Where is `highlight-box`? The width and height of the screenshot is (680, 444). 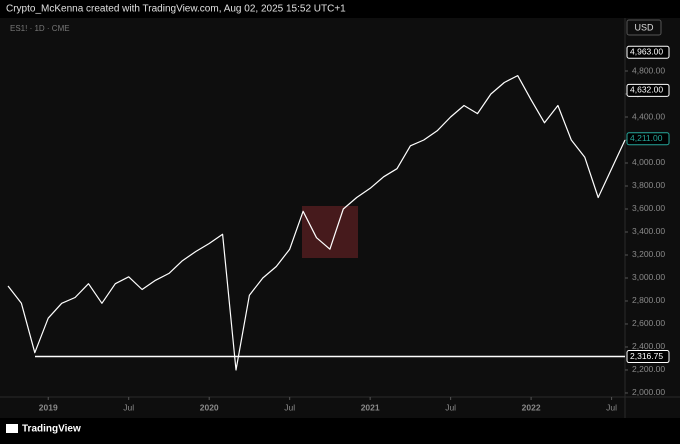
highlight-box is located at coordinates (330, 232).